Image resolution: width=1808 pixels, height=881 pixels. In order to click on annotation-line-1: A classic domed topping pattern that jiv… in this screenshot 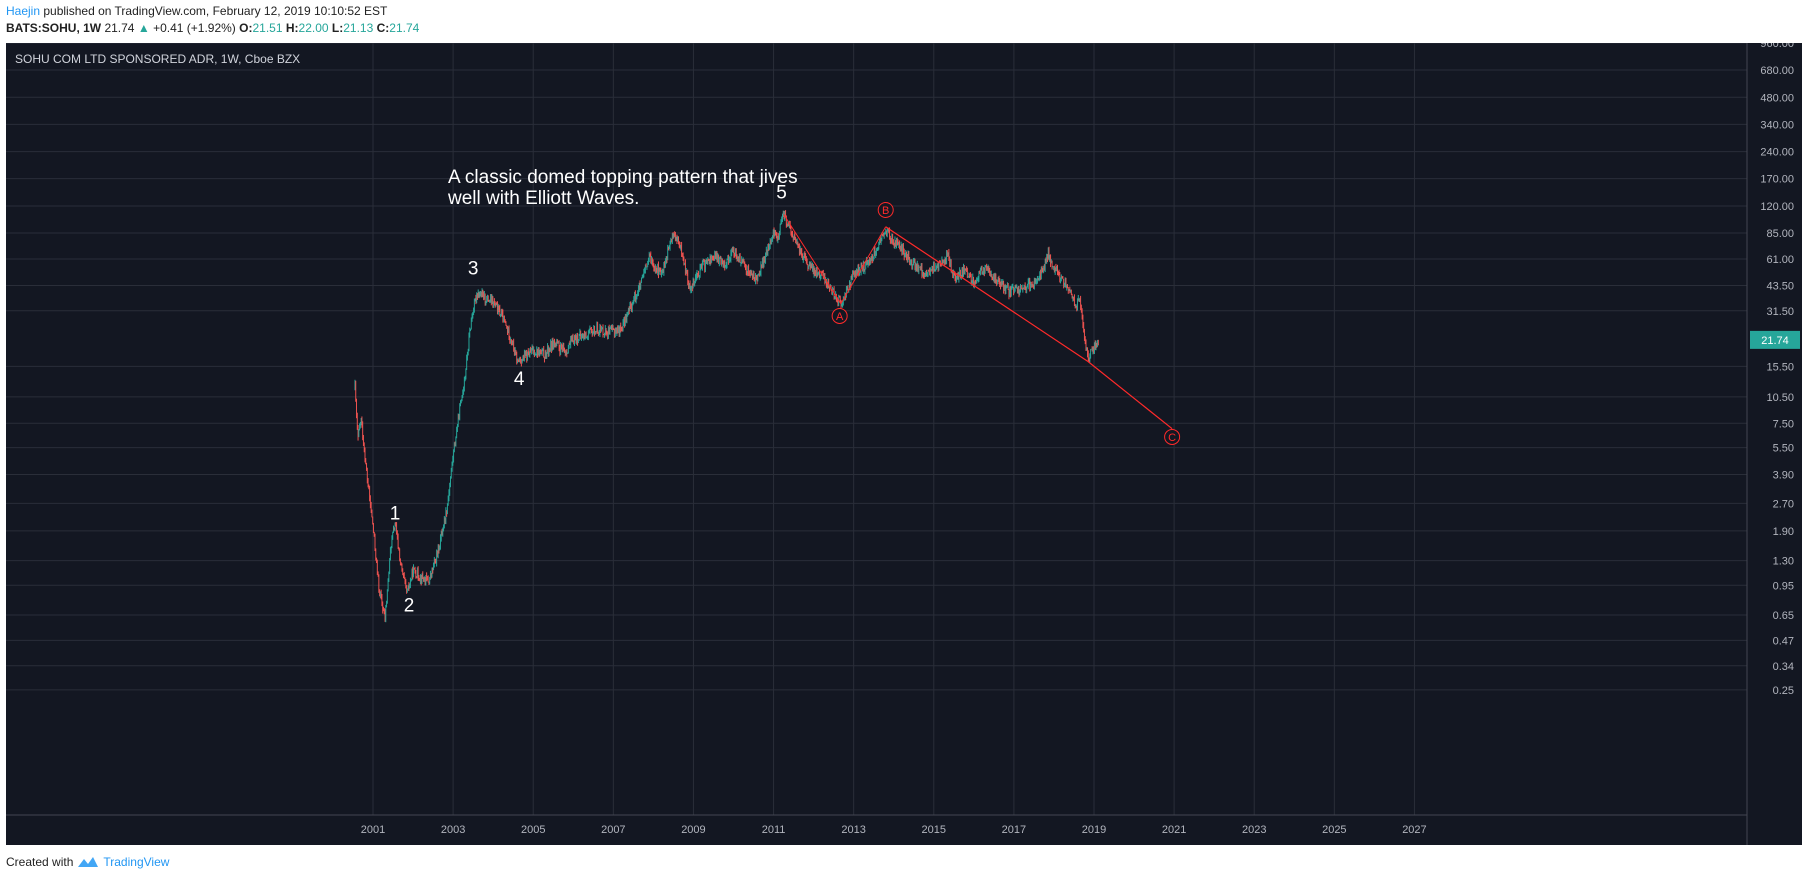, I will do `click(623, 177)`.